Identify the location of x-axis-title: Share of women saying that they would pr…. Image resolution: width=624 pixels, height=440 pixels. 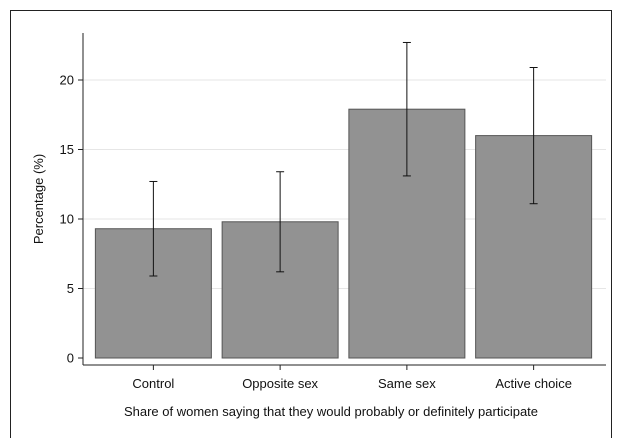
(331, 411).